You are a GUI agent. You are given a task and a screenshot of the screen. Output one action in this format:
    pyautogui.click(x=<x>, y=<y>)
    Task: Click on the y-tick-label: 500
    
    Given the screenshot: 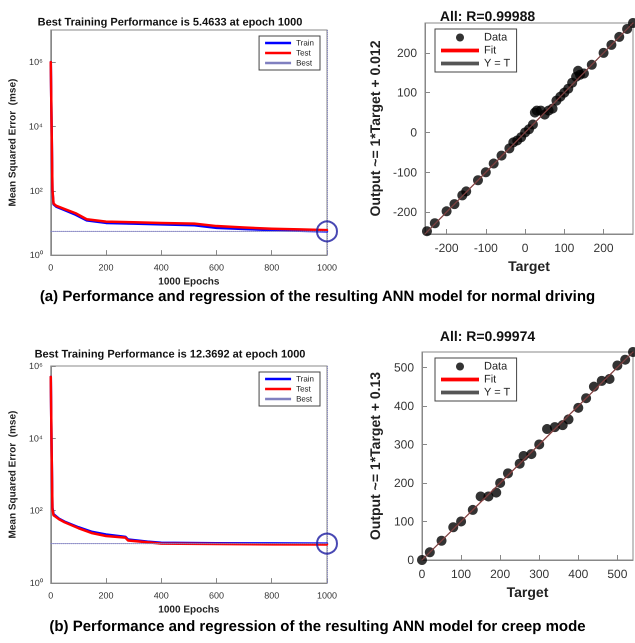 What is the action you would take?
    pyautogui.click(x=404, y=367)
    